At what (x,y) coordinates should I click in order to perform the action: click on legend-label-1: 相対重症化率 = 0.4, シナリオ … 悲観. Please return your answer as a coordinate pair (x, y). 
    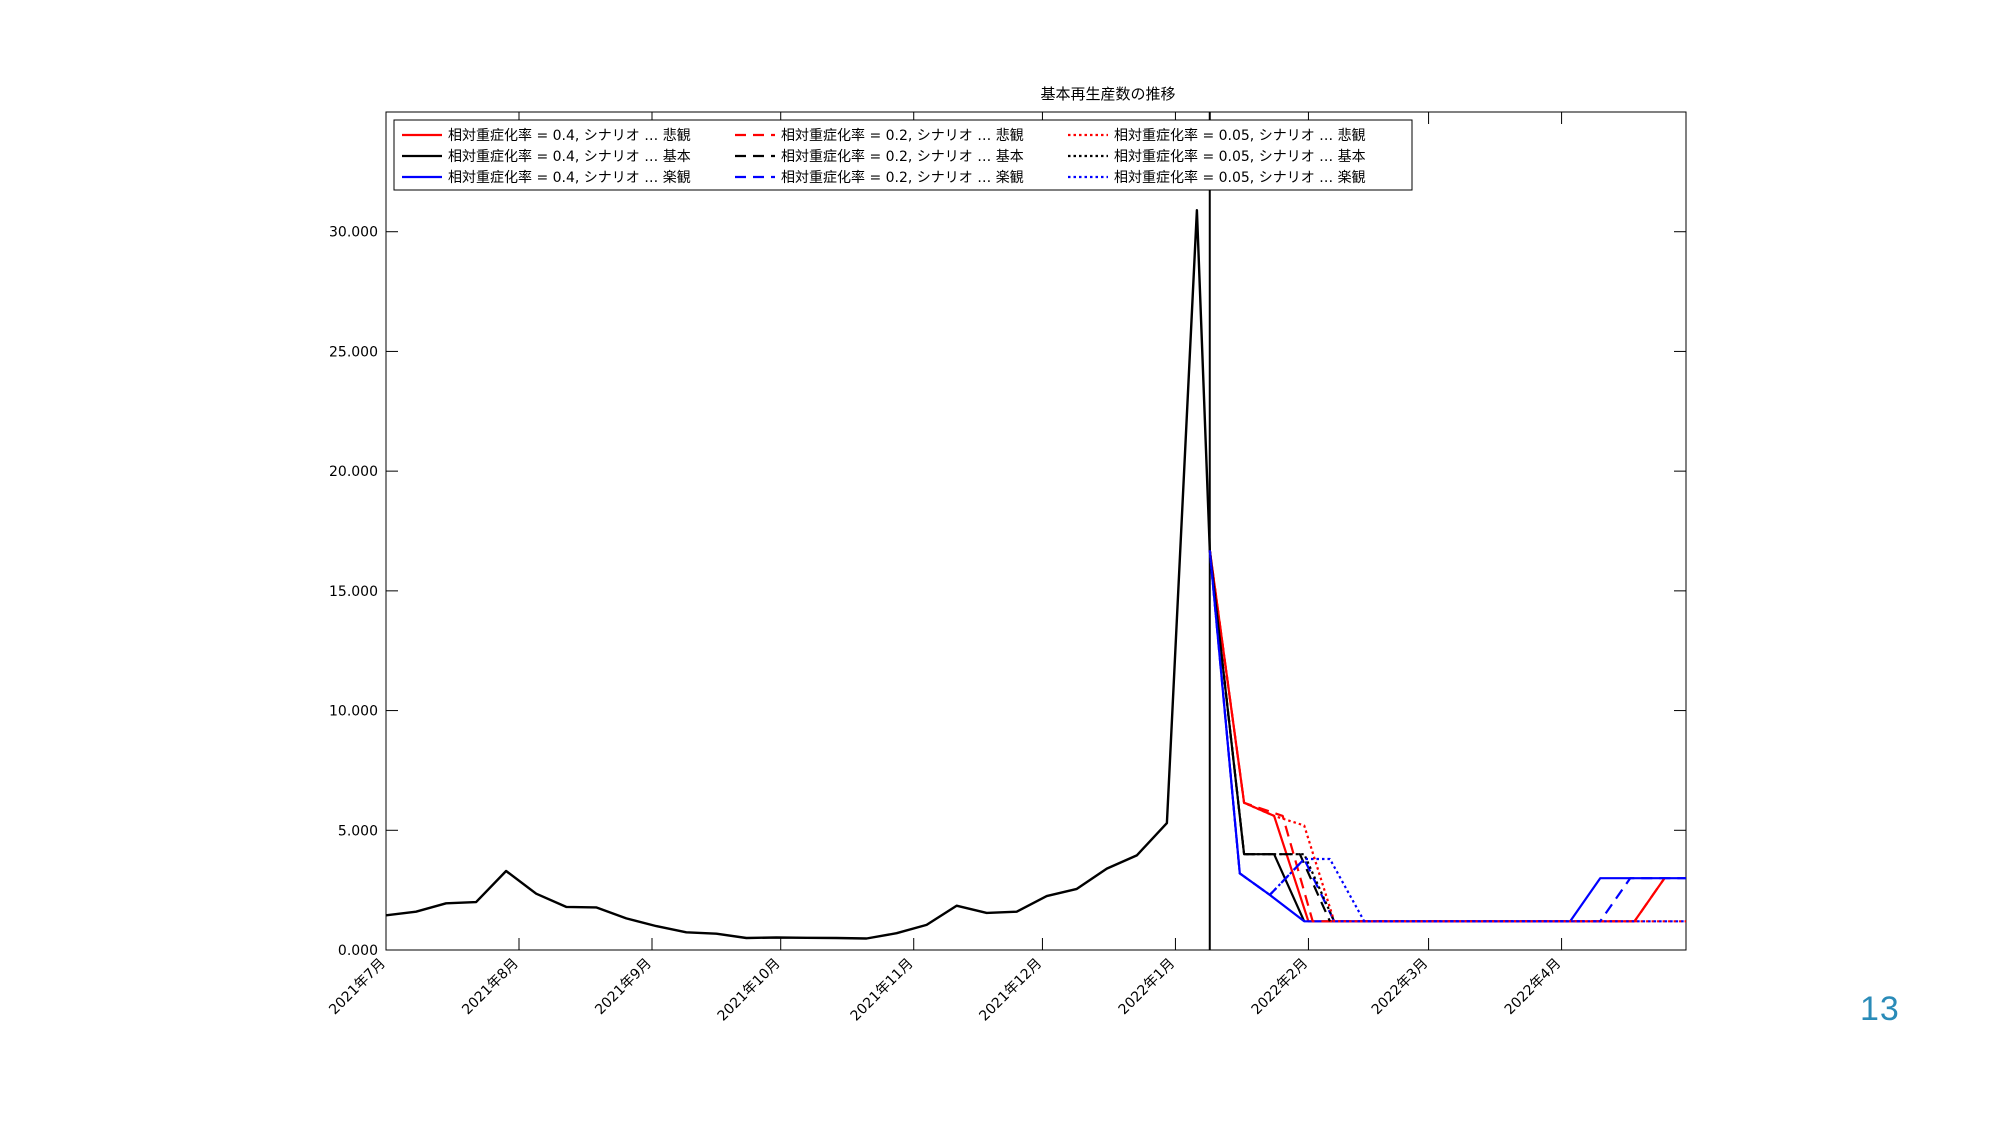
    Looking at the image, I should click on (569, 135).